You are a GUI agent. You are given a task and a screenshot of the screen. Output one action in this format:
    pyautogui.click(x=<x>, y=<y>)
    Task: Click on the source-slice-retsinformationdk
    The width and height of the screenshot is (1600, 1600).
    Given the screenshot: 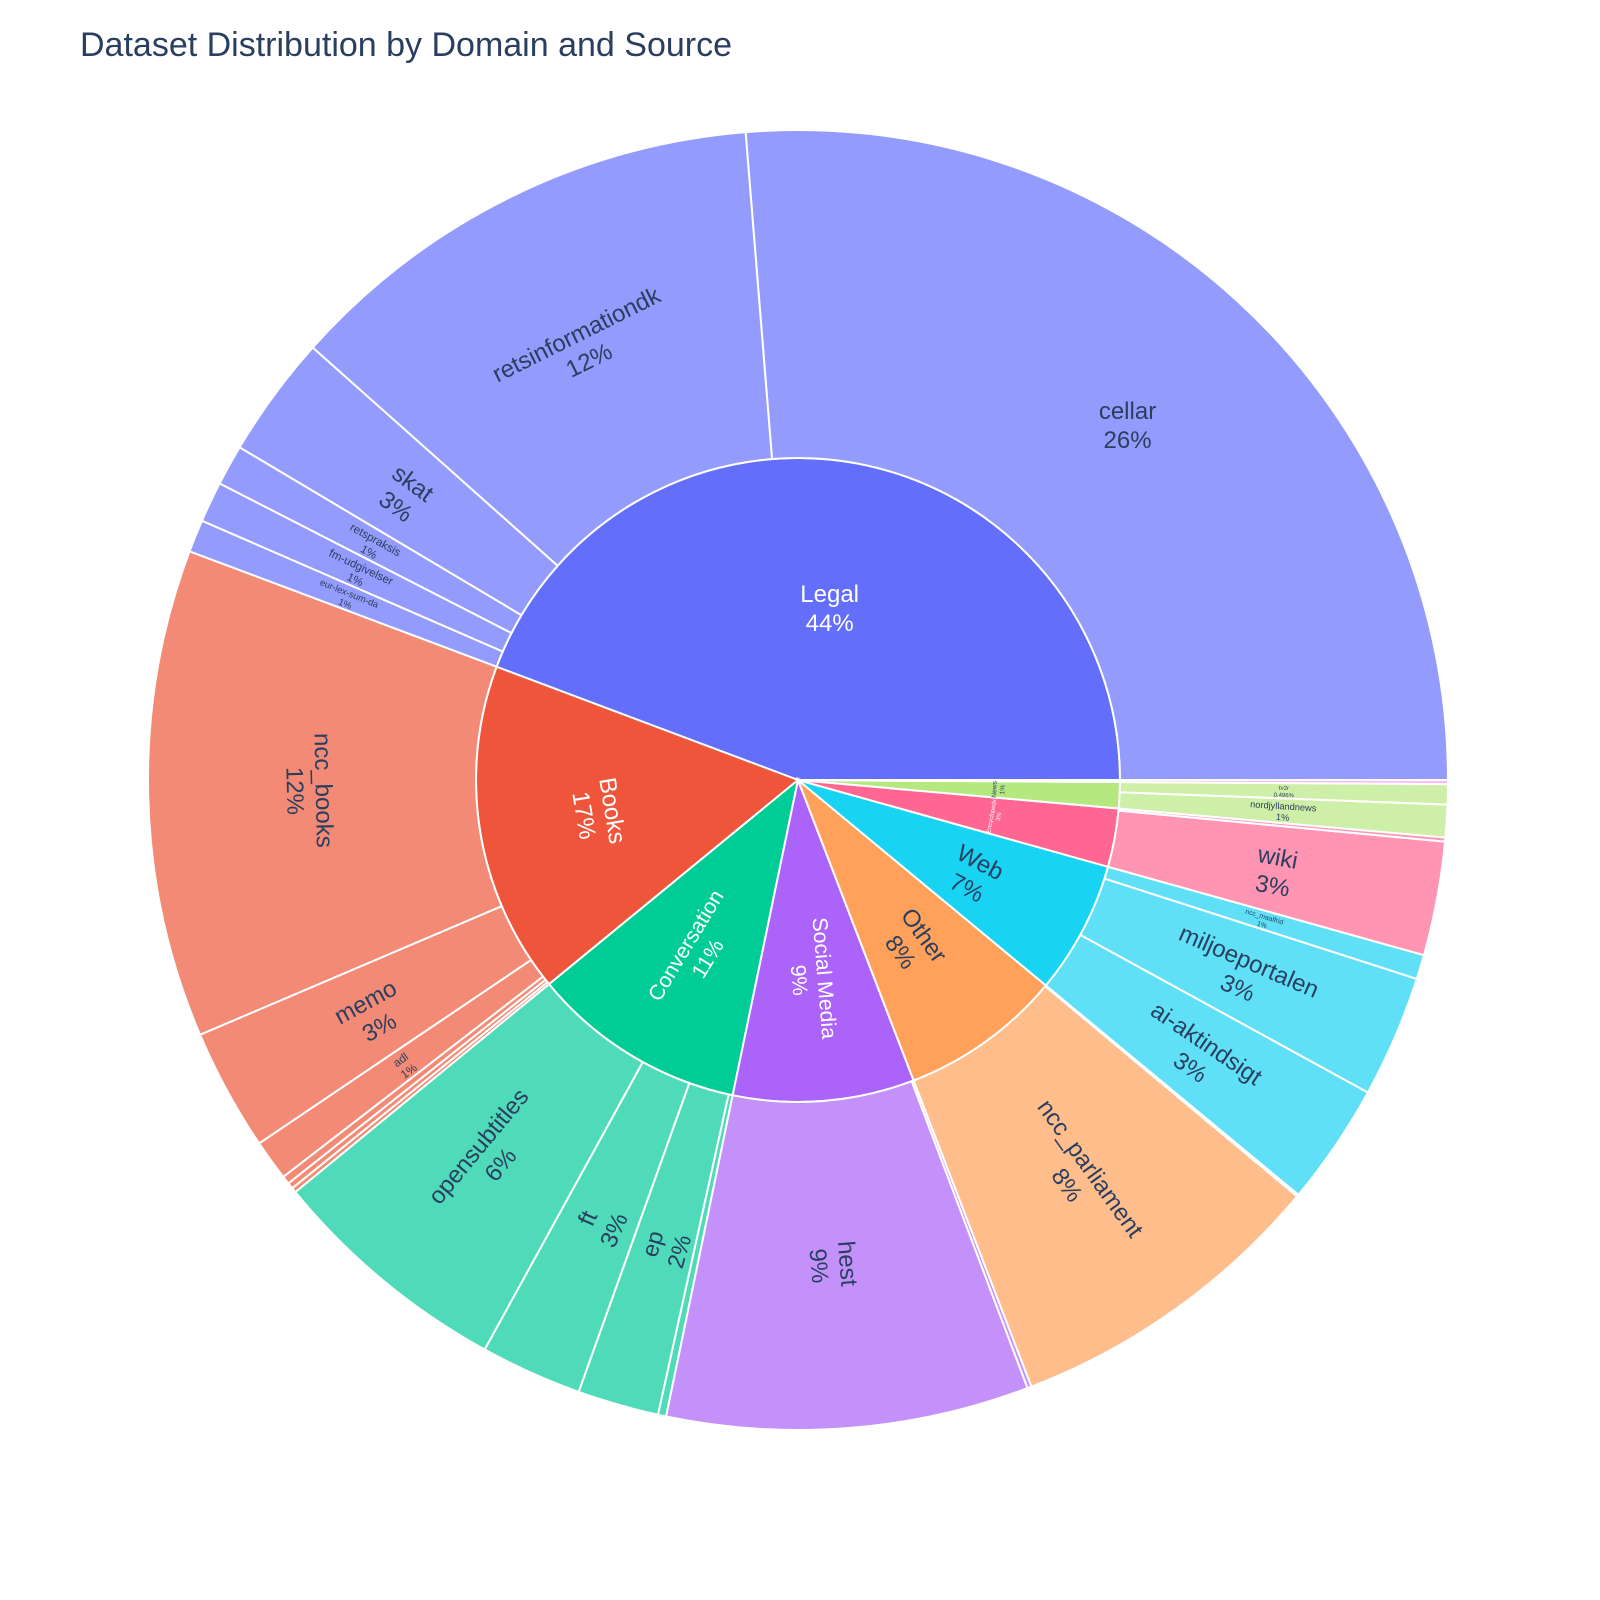 What is the action you would take?
    pyautogui.click(x=542, y=349)
    